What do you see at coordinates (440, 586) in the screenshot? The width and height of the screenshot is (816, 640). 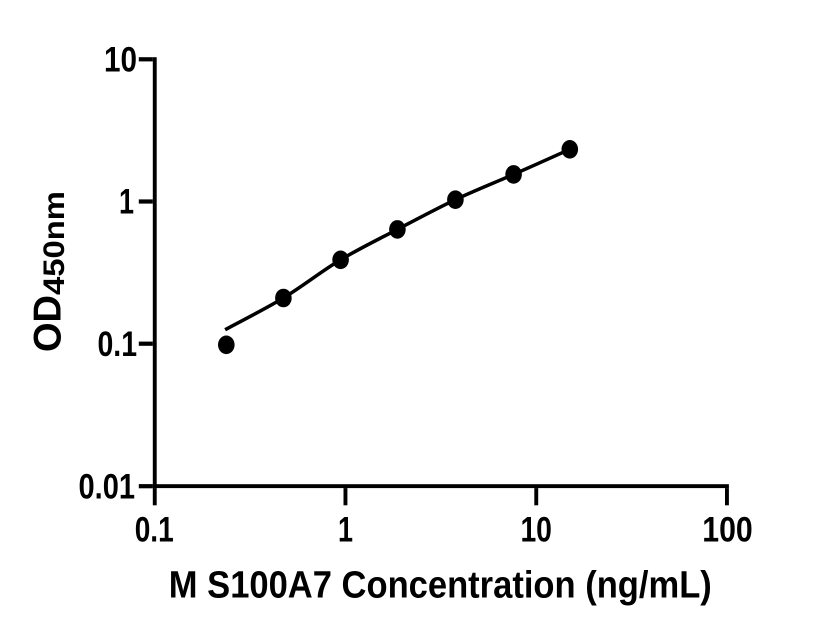 I see `svg-text: M S100A7 Concentration (ng/mL)` at bounding box center [440, 586].